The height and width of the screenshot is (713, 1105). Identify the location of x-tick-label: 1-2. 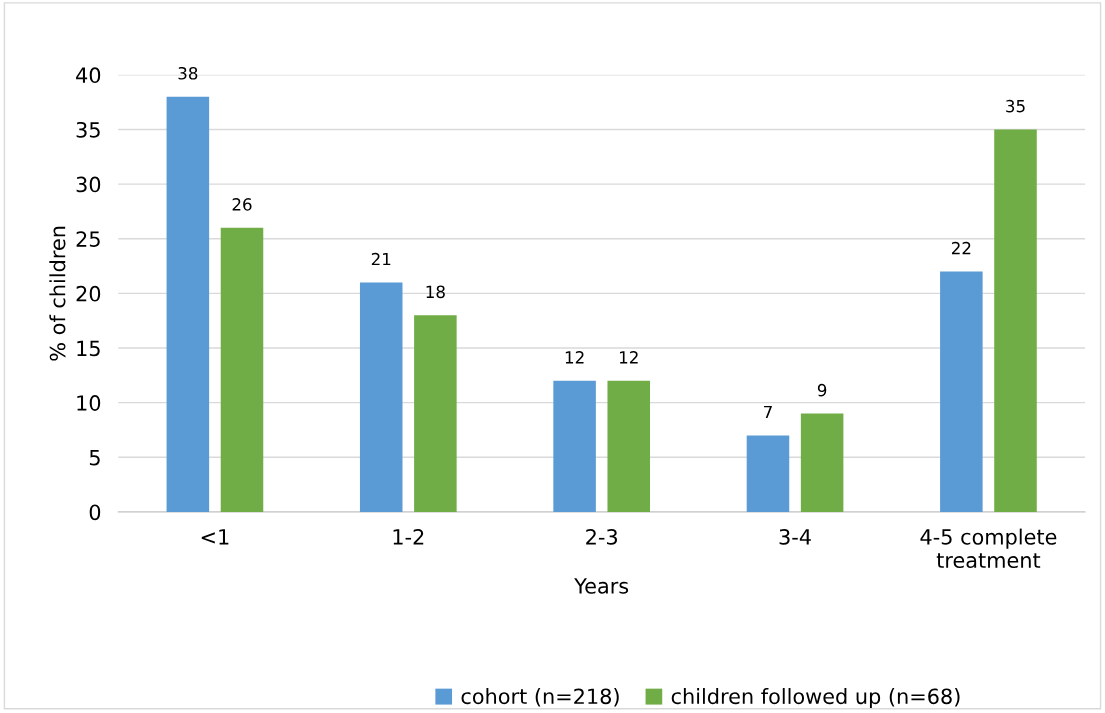
(408, 536).